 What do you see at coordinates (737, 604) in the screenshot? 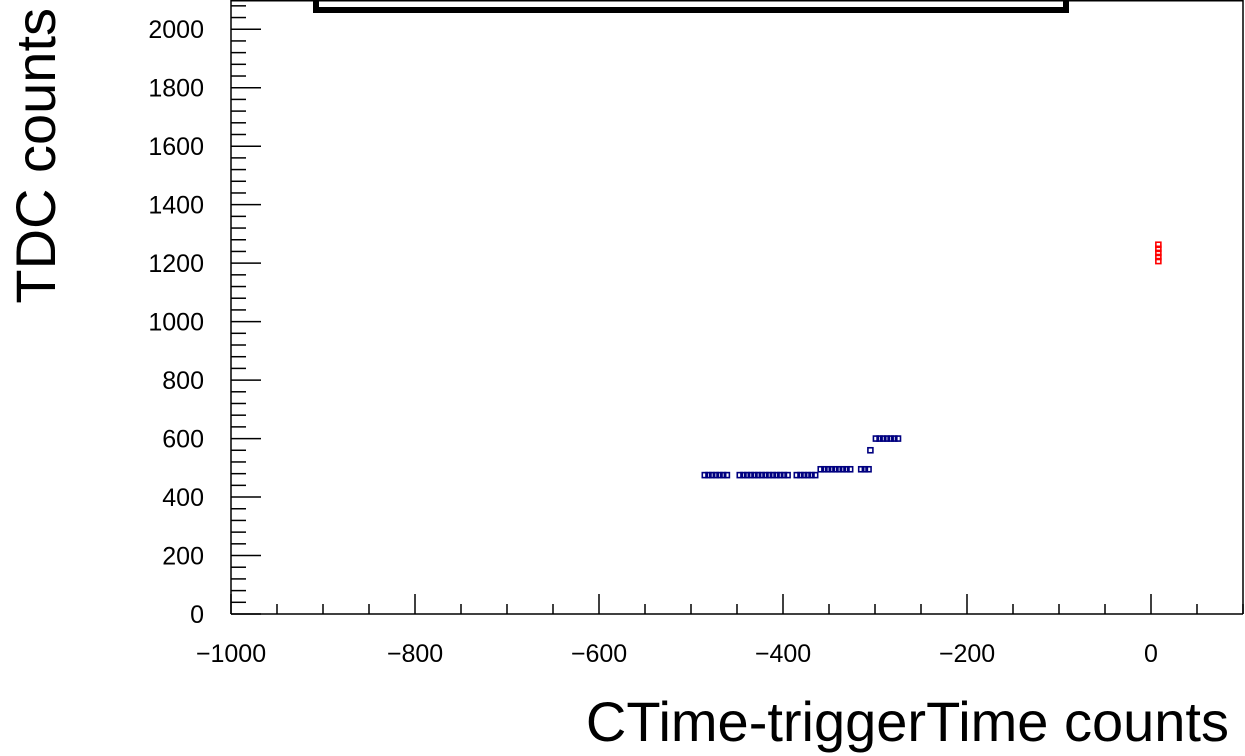
I see `x-ticks` at bounding box center [737, 604].